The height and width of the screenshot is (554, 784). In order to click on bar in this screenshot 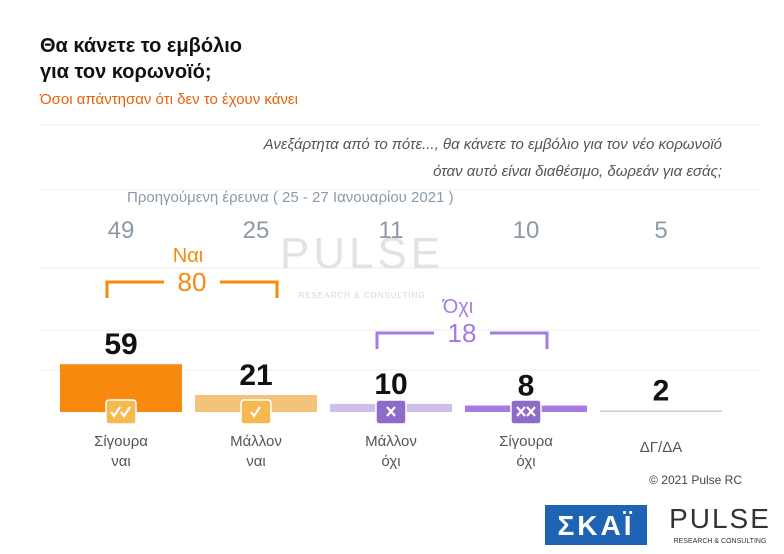, I will do `click(661, 411)`.